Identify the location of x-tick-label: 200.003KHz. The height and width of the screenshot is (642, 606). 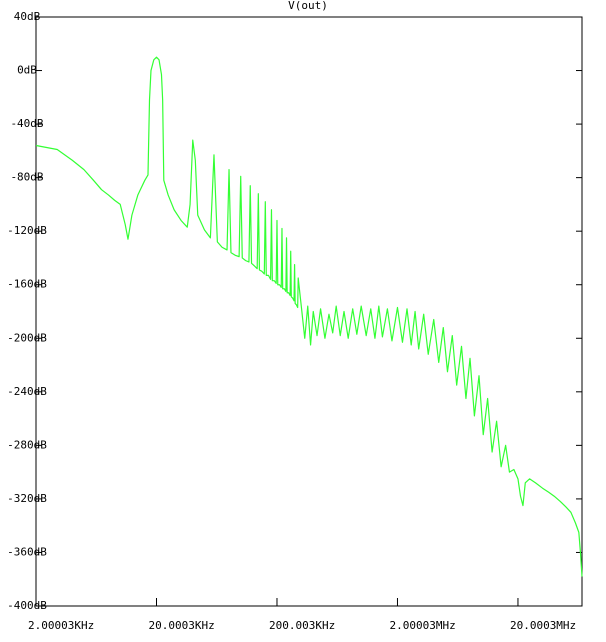
(302, 625).